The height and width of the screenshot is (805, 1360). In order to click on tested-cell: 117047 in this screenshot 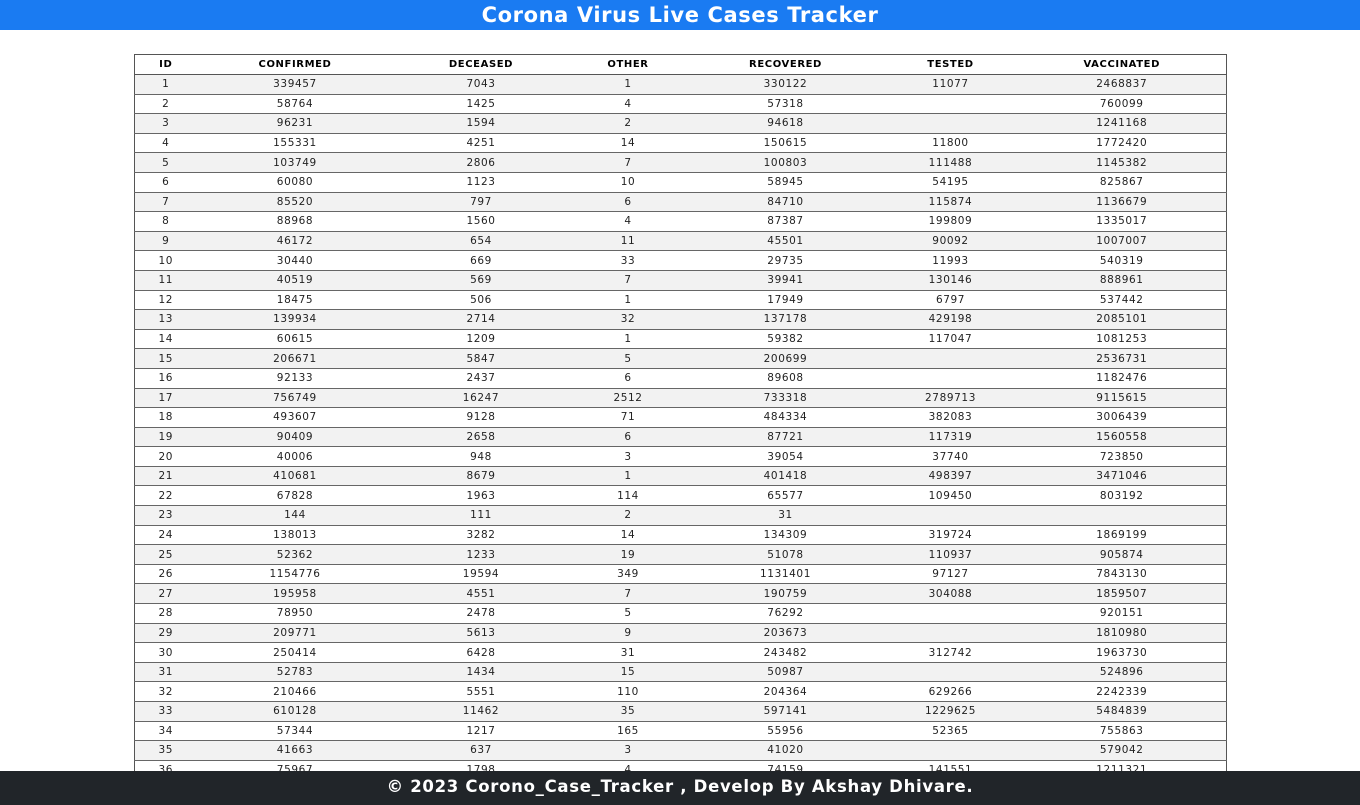, I will do `click(950, 339)`.